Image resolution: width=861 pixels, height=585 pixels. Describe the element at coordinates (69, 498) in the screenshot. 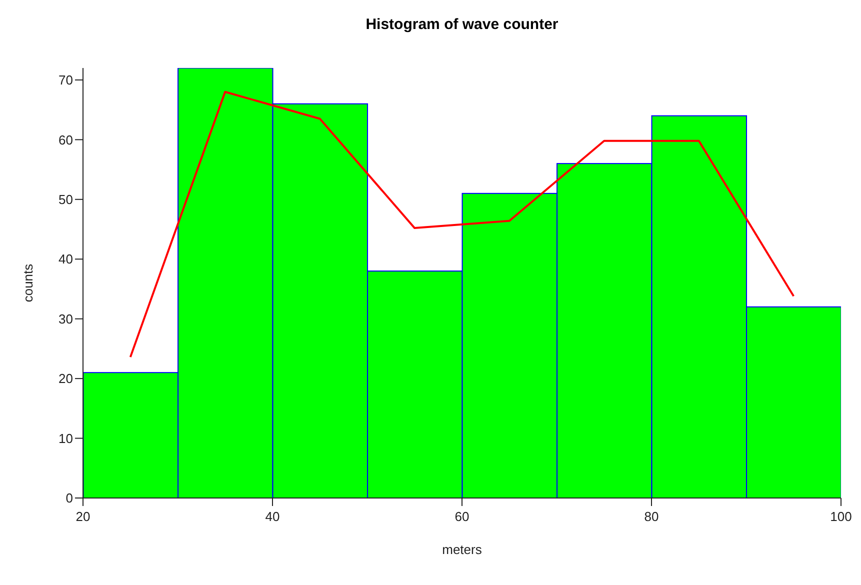

I see `y-tick-label: 0` at that location.